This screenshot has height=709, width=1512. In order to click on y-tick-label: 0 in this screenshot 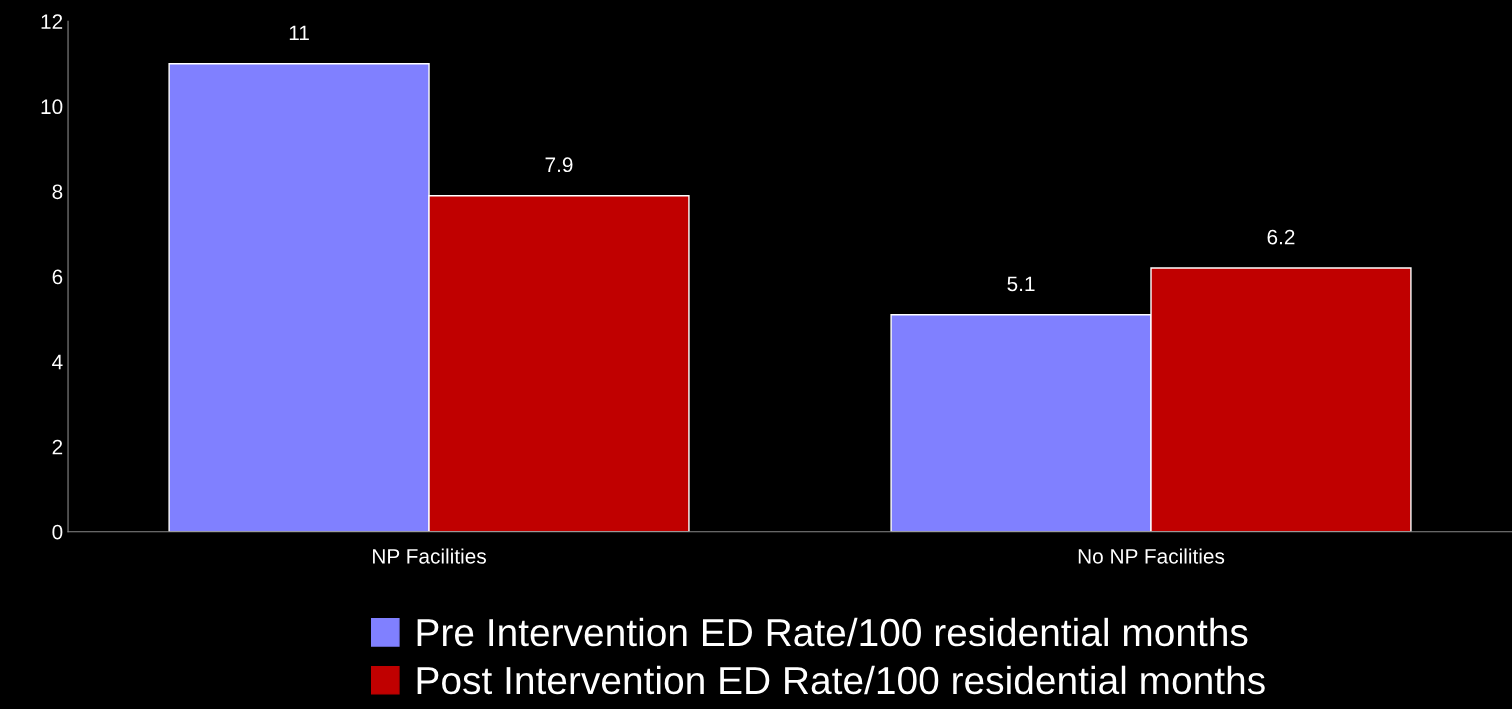, I will do `click(57, 532)`.